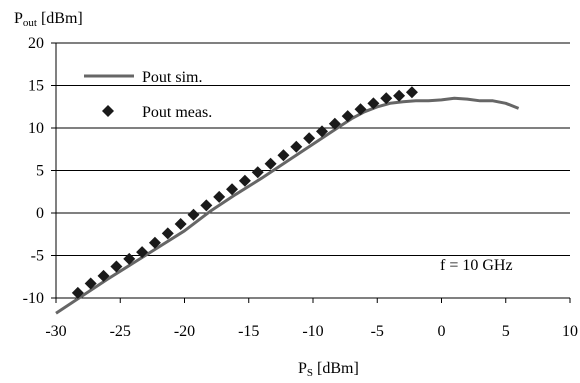 The width and height of the screenshot is (580, 383). Describe the element at coordinates (33, 298) in the screenshot. I see `y-tick-label: -10` at that location.